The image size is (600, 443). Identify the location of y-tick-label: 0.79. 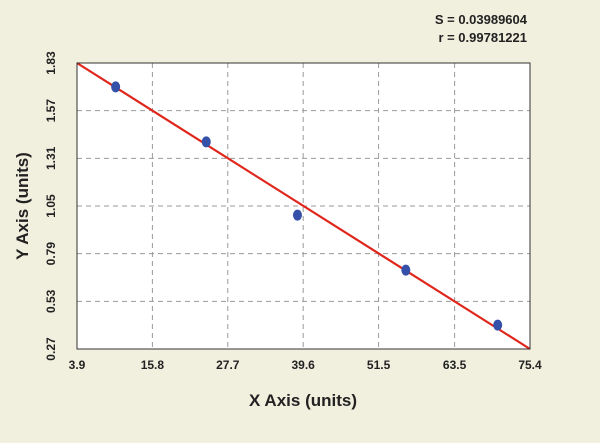
(51, 254).